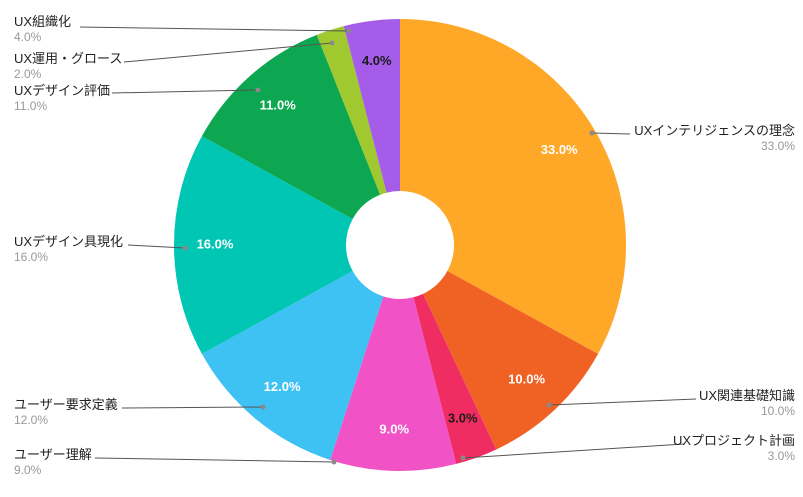 The width and height of the screenshot is (803, 497). I want to click on slice-value-label-3: 9.0%, so click(394, 428).